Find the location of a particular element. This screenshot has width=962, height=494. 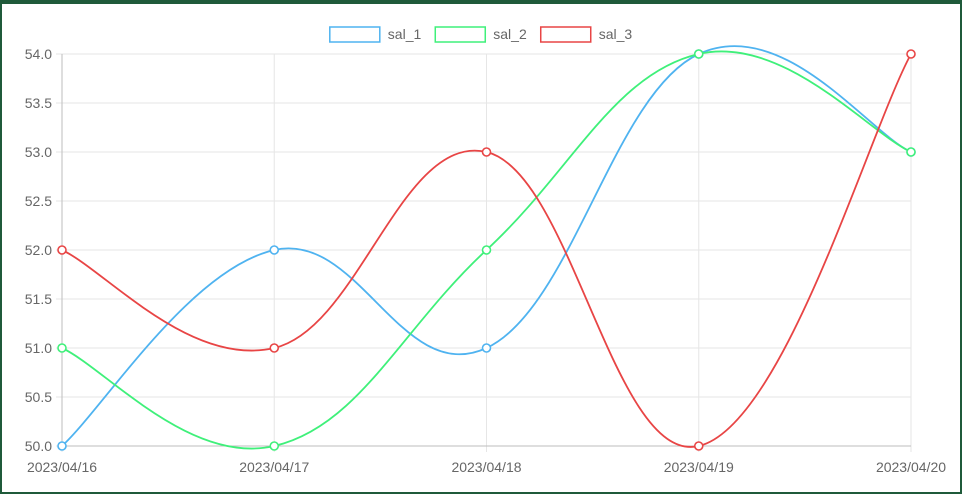

y-tick-label: 53.0 is located at coordinates (38, 152).